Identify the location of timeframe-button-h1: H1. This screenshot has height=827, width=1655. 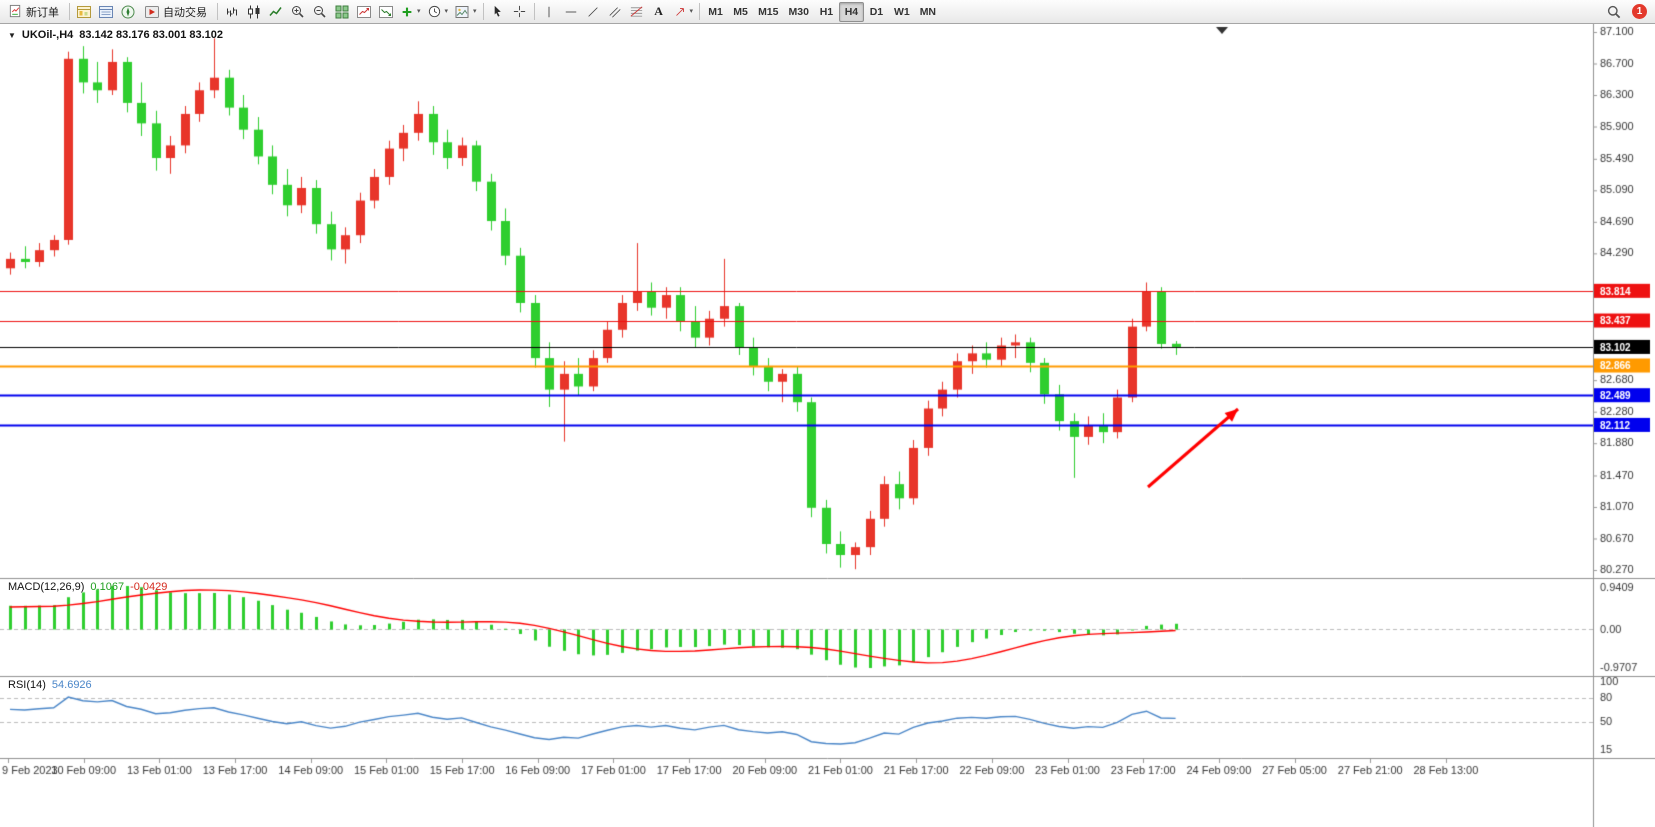
(826, 12).